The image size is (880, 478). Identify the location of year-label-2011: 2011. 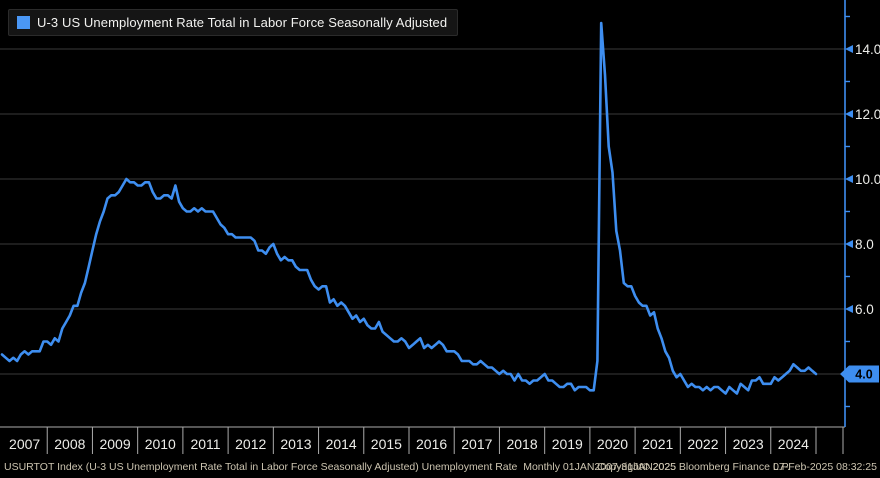
(205, 444).